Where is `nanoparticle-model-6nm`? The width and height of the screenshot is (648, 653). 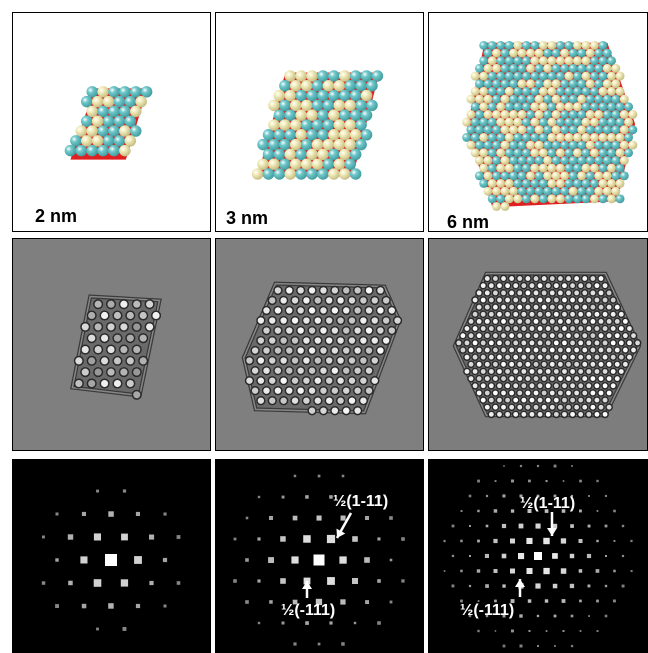 nanoparticle-model-6nm is located at coordinates (550, 125).